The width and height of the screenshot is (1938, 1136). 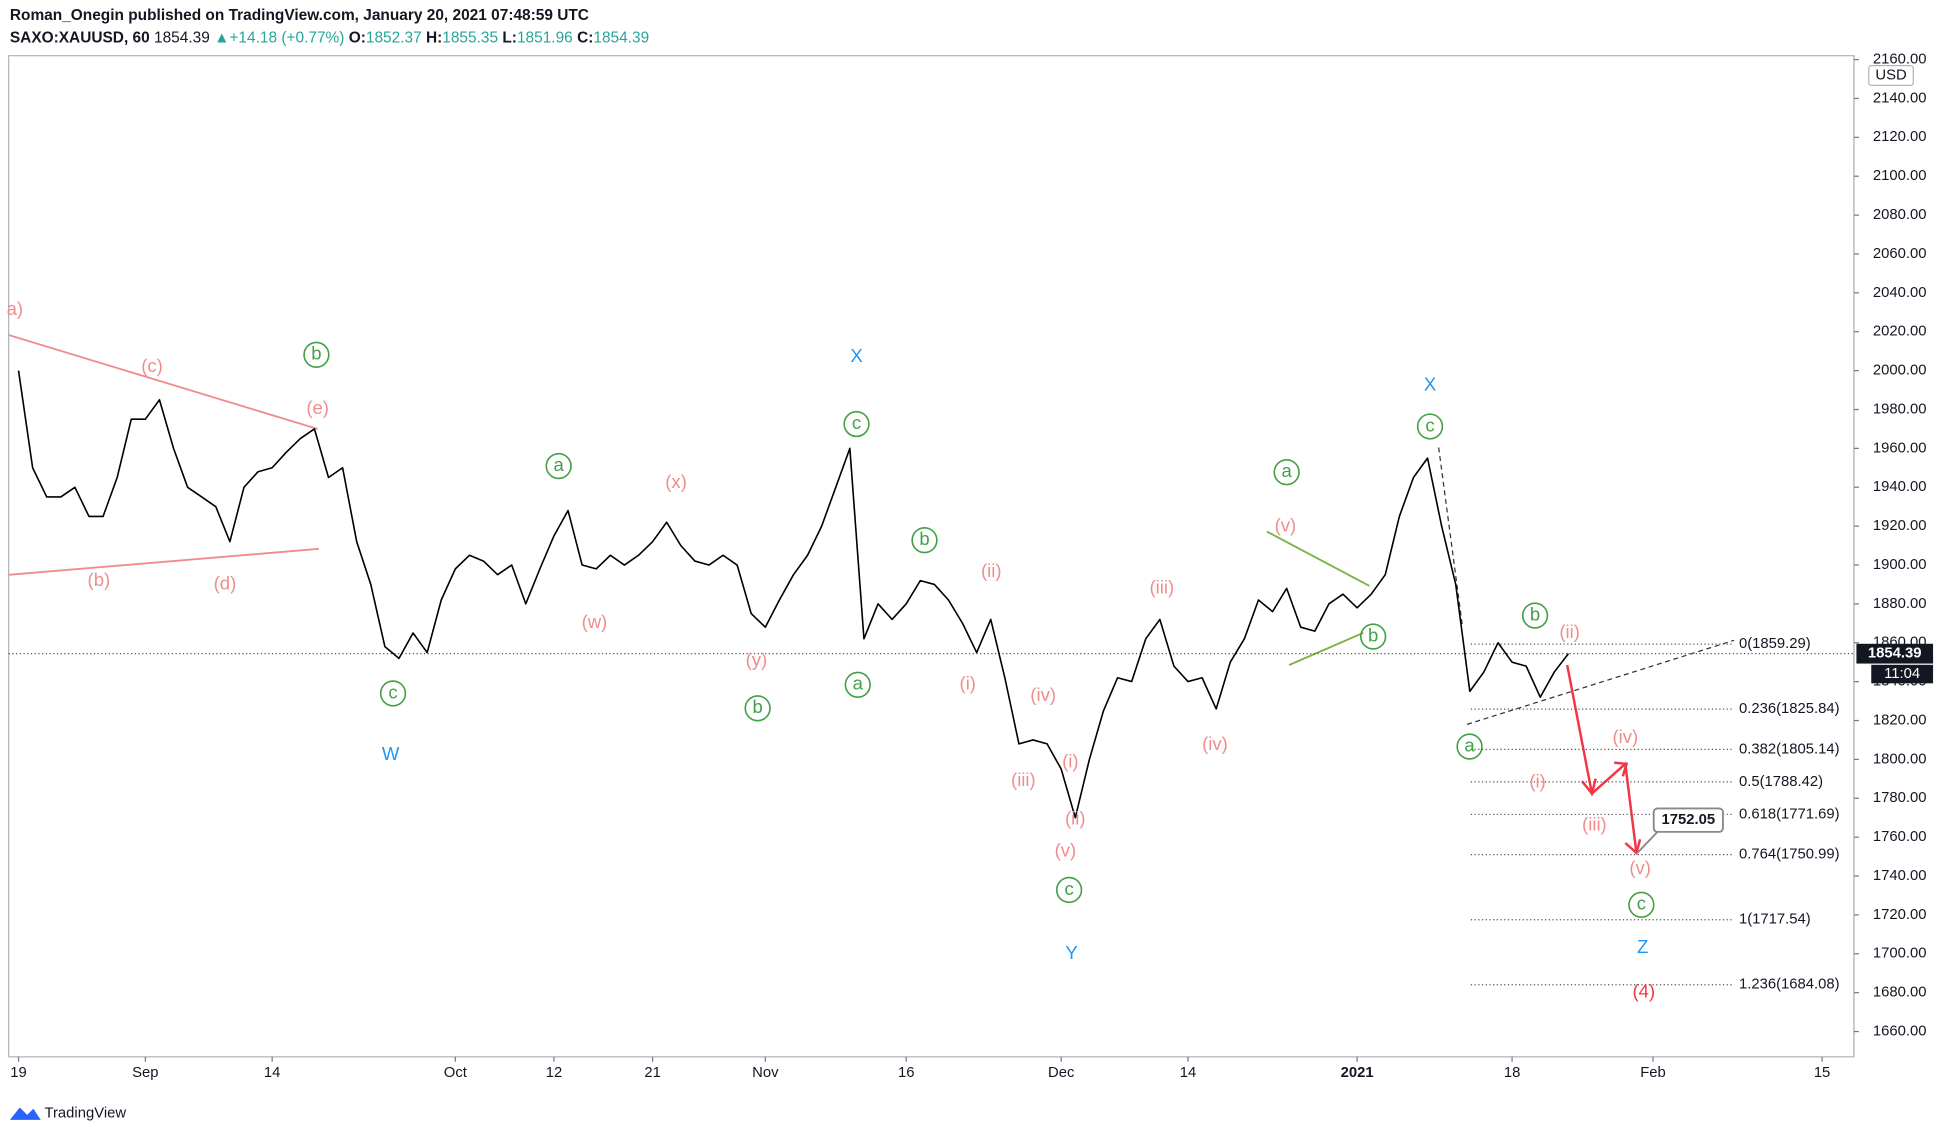 I want to click on callout-box, so click(x=1688, y=820).